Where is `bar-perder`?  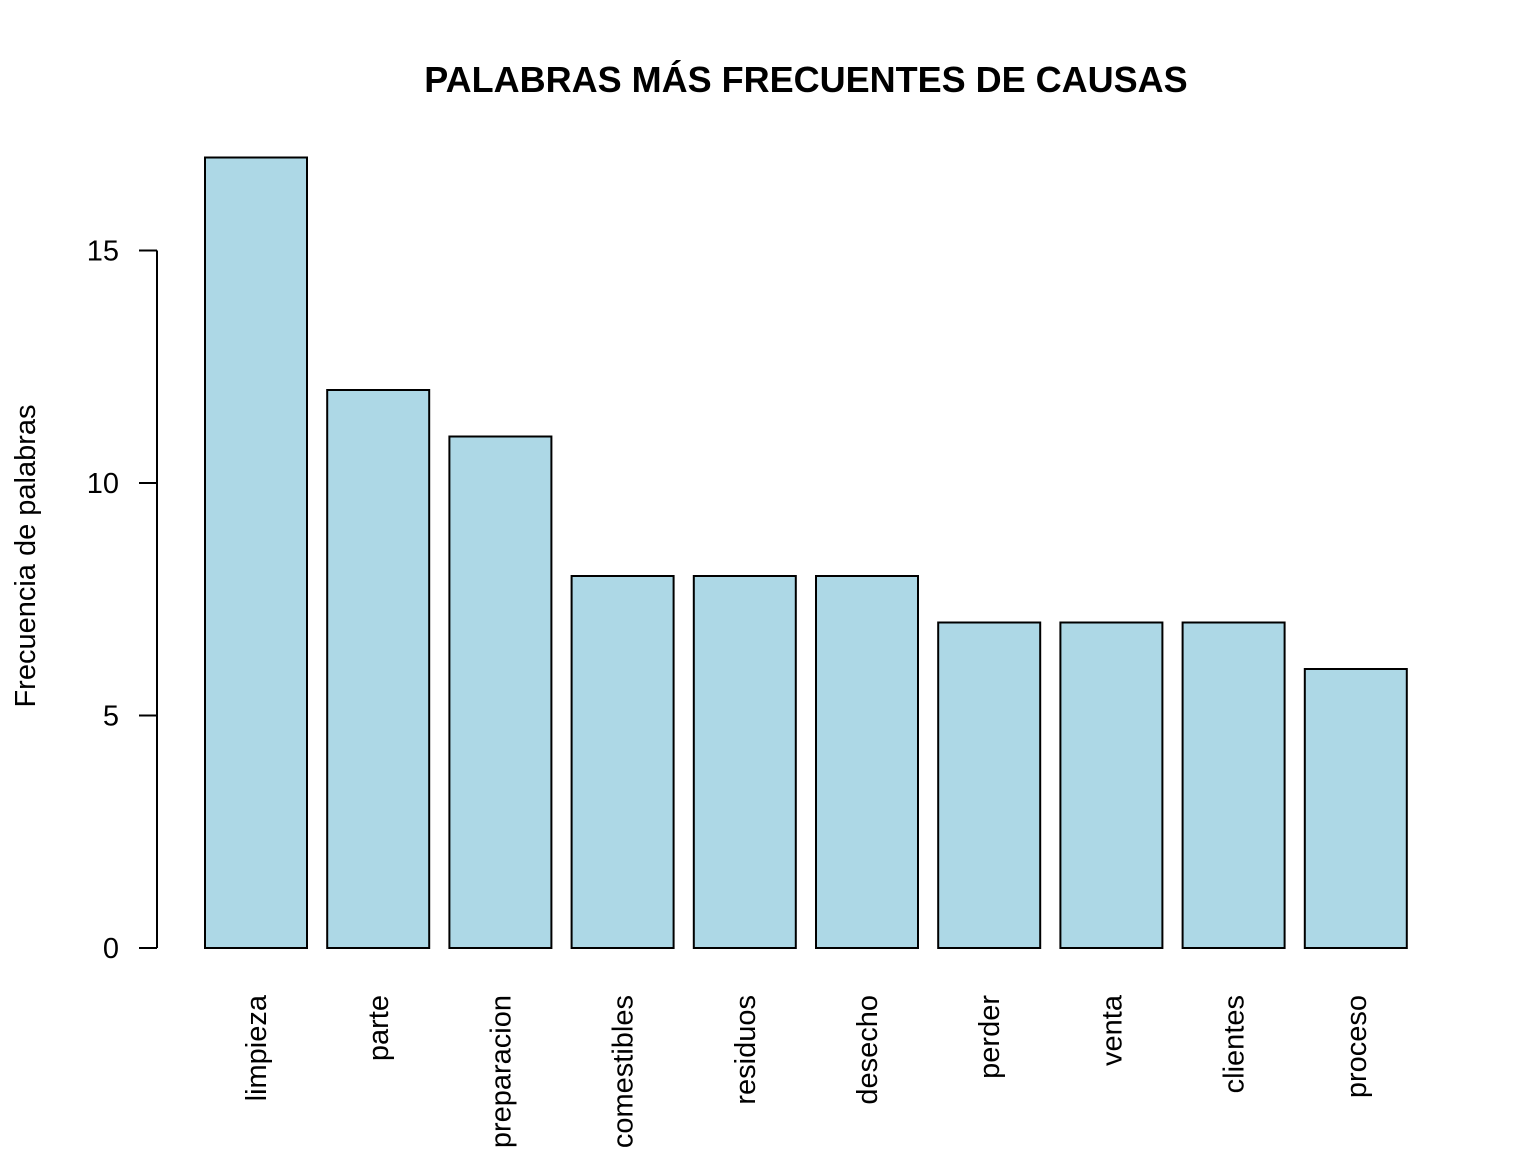
bar-perder is located at coordinates (989, 785).